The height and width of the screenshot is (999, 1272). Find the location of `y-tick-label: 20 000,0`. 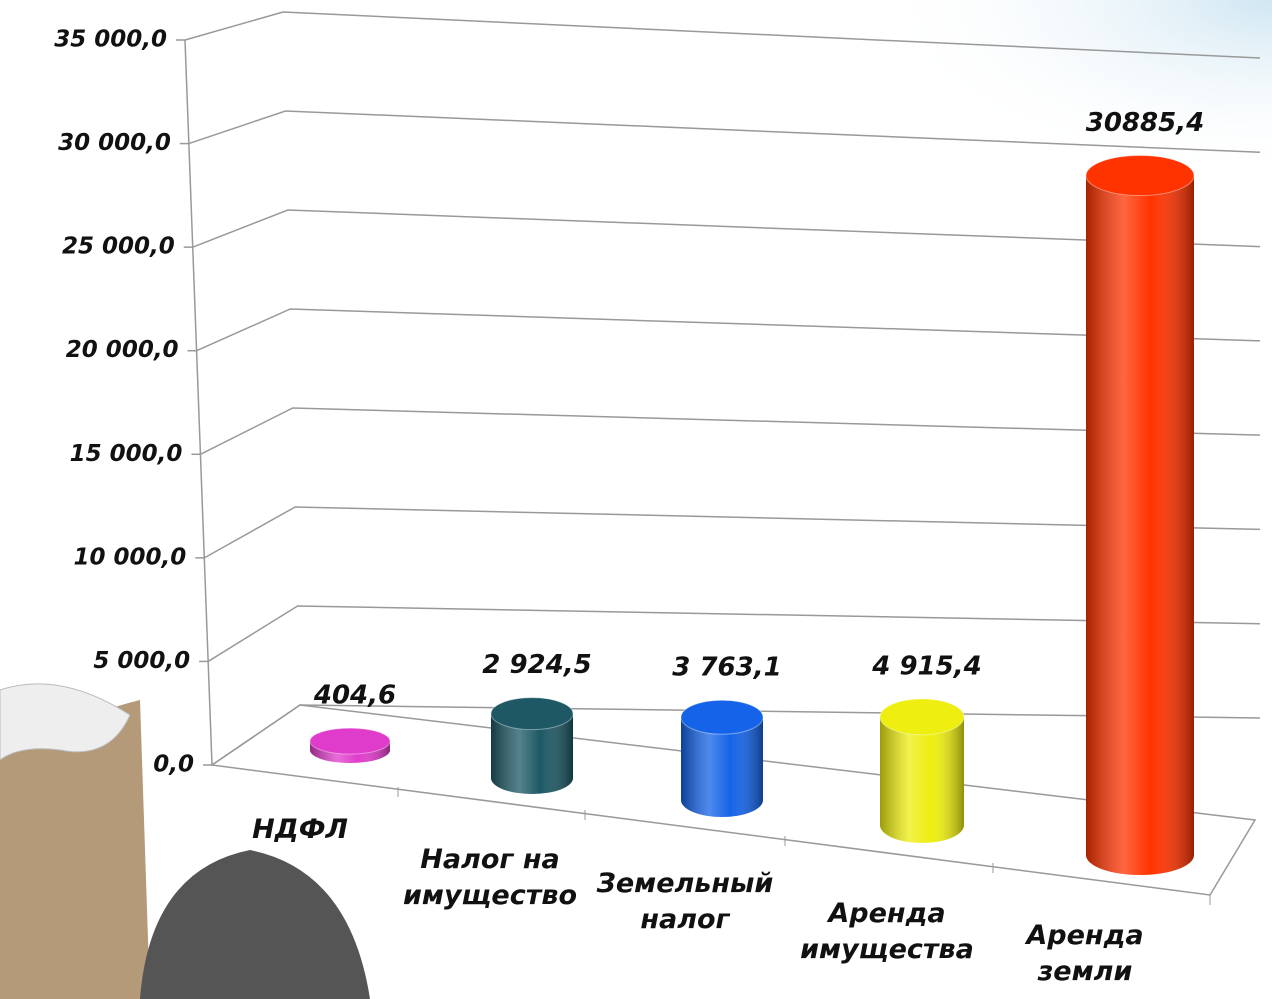

y-tick-label: 20 000,0 is located at coordinates (122, 350).